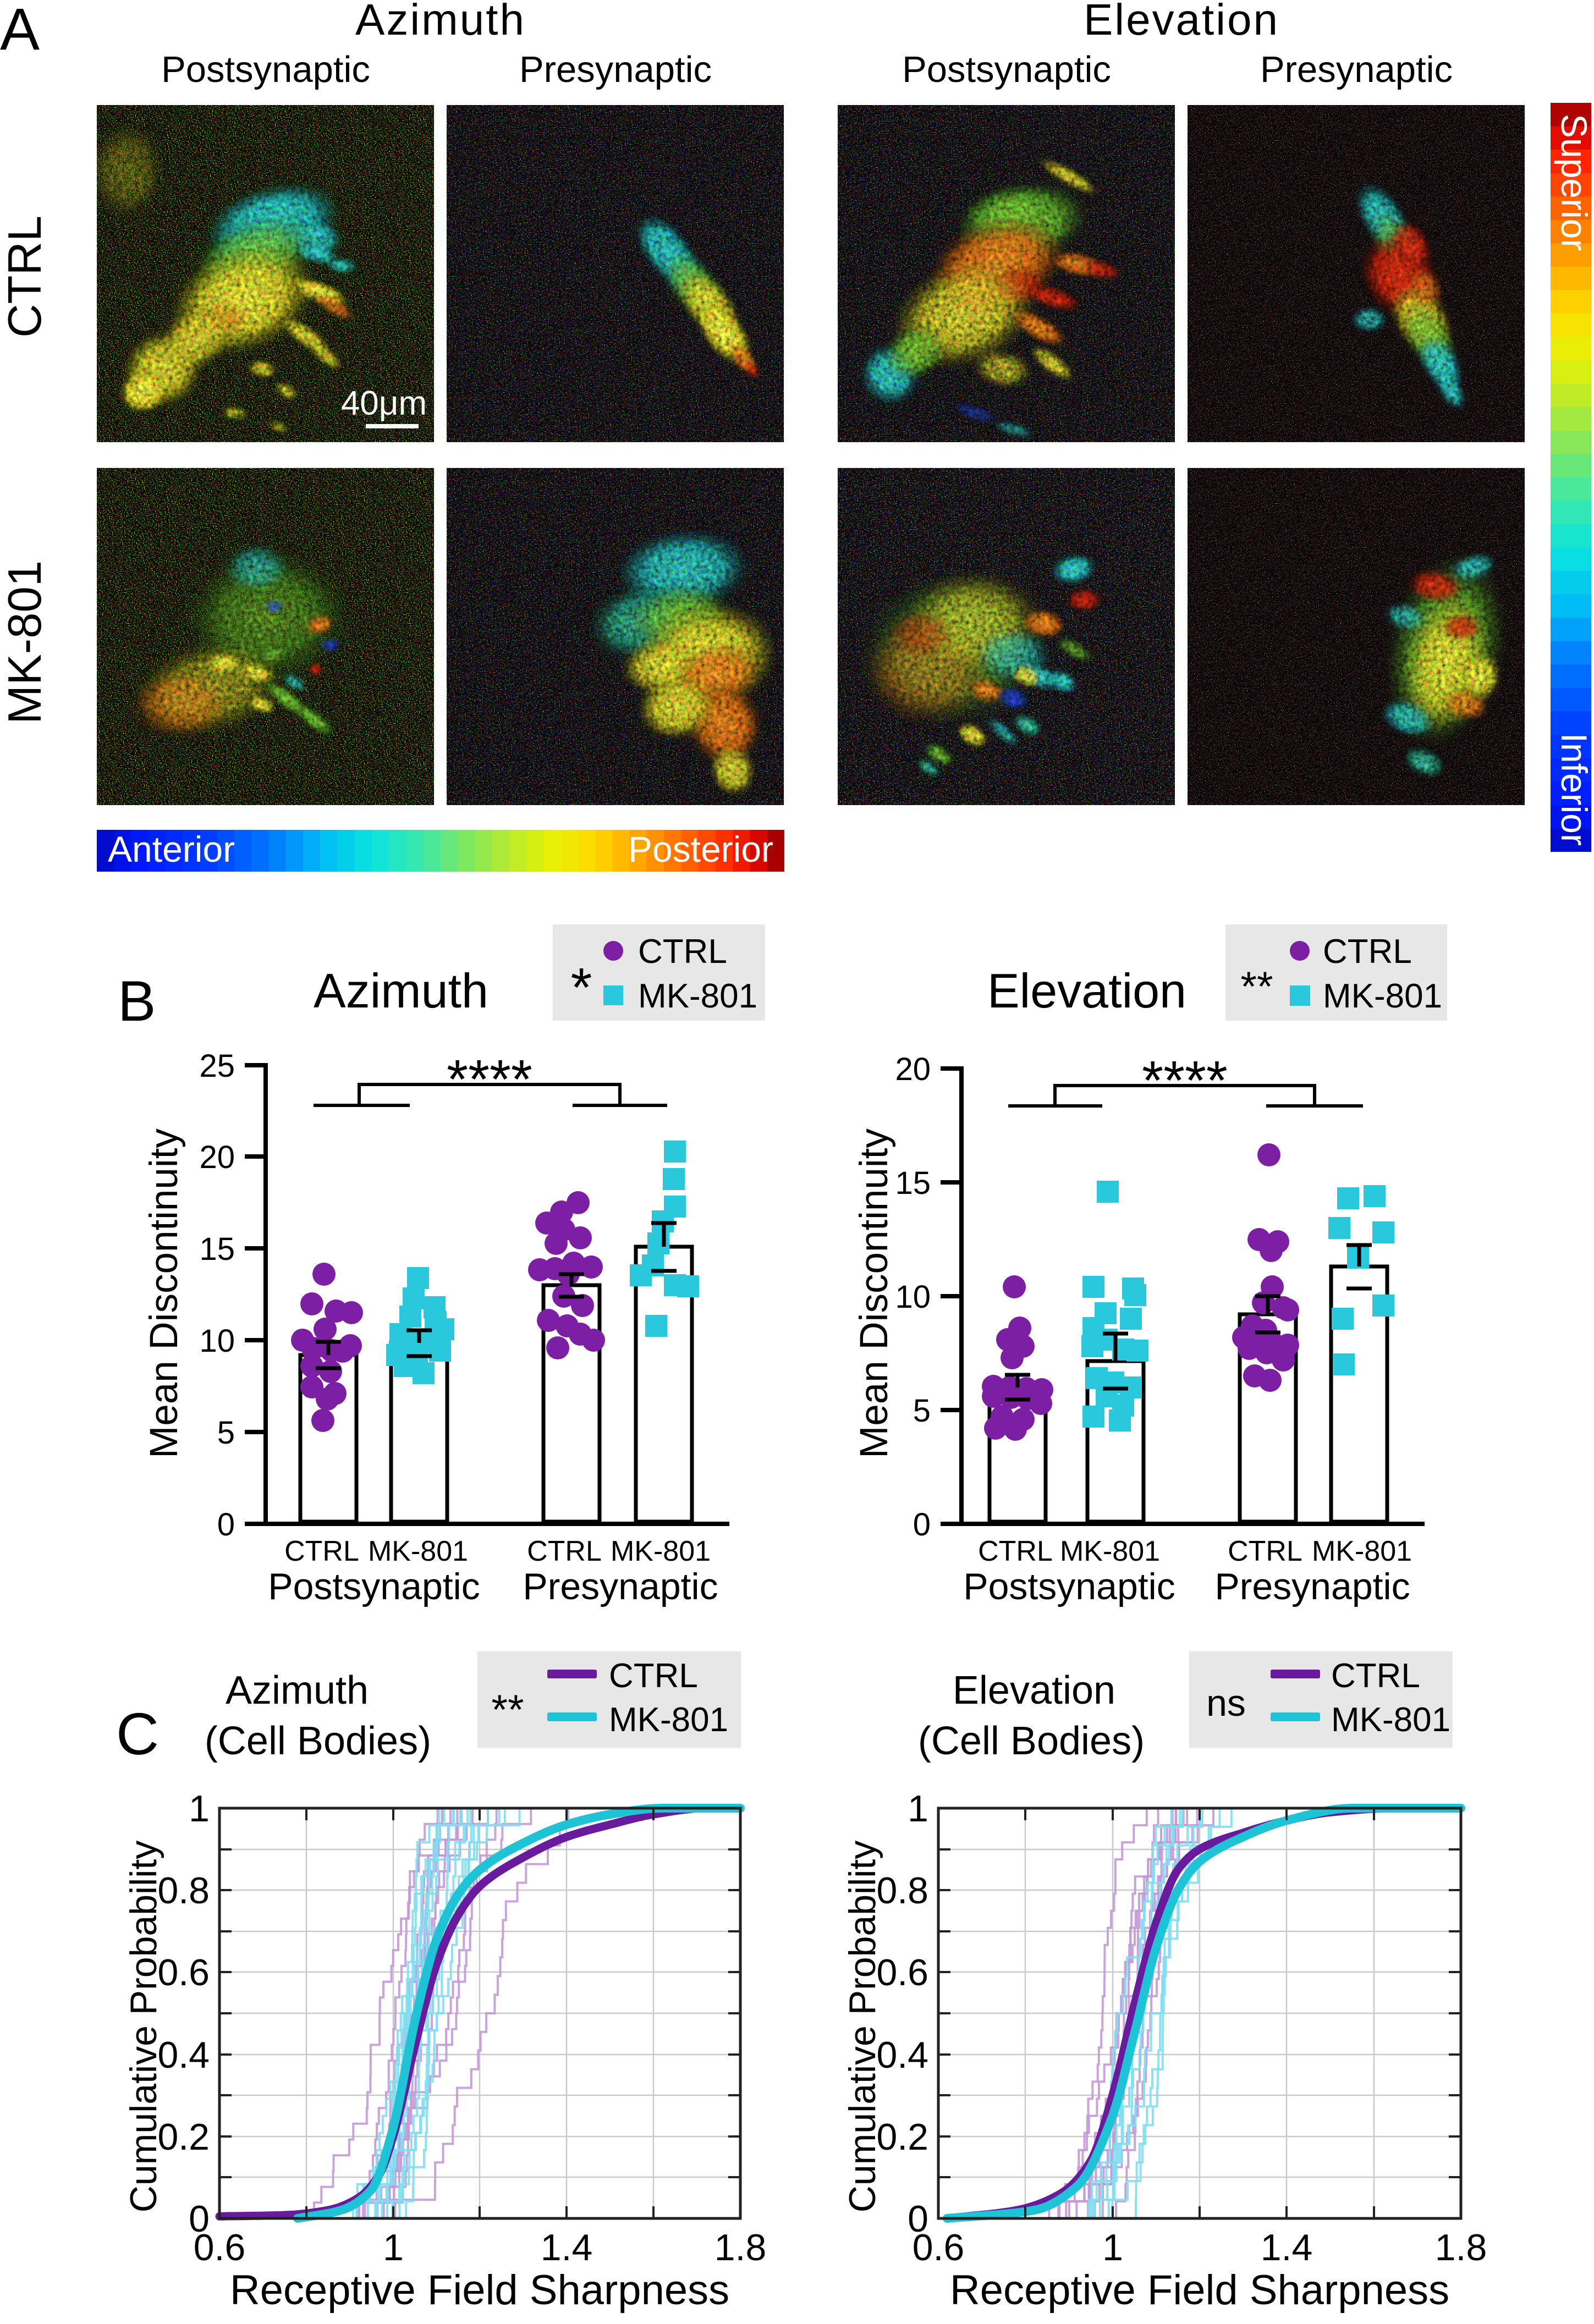 This screenshot has height=2324, width=1594. Describe the element at coordinates (137, 1002) in the screenshot. I see `svg-text: B` at that location.